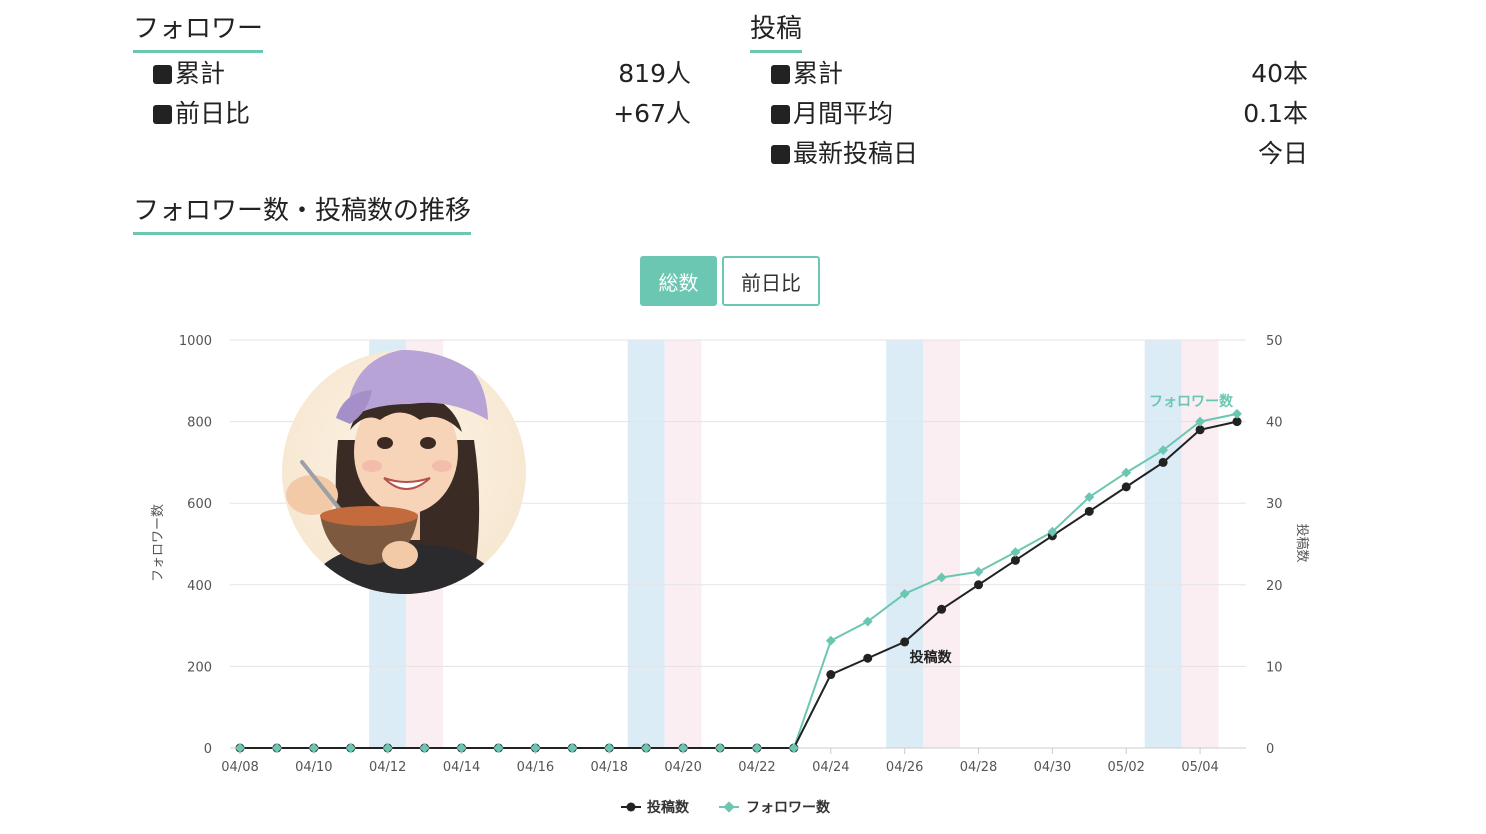 This screenshot has width=1486, height=834. Describe the element at coordinates (1274, 341) in the screenshot. I see `y-tick-label-right: 50` at that location.